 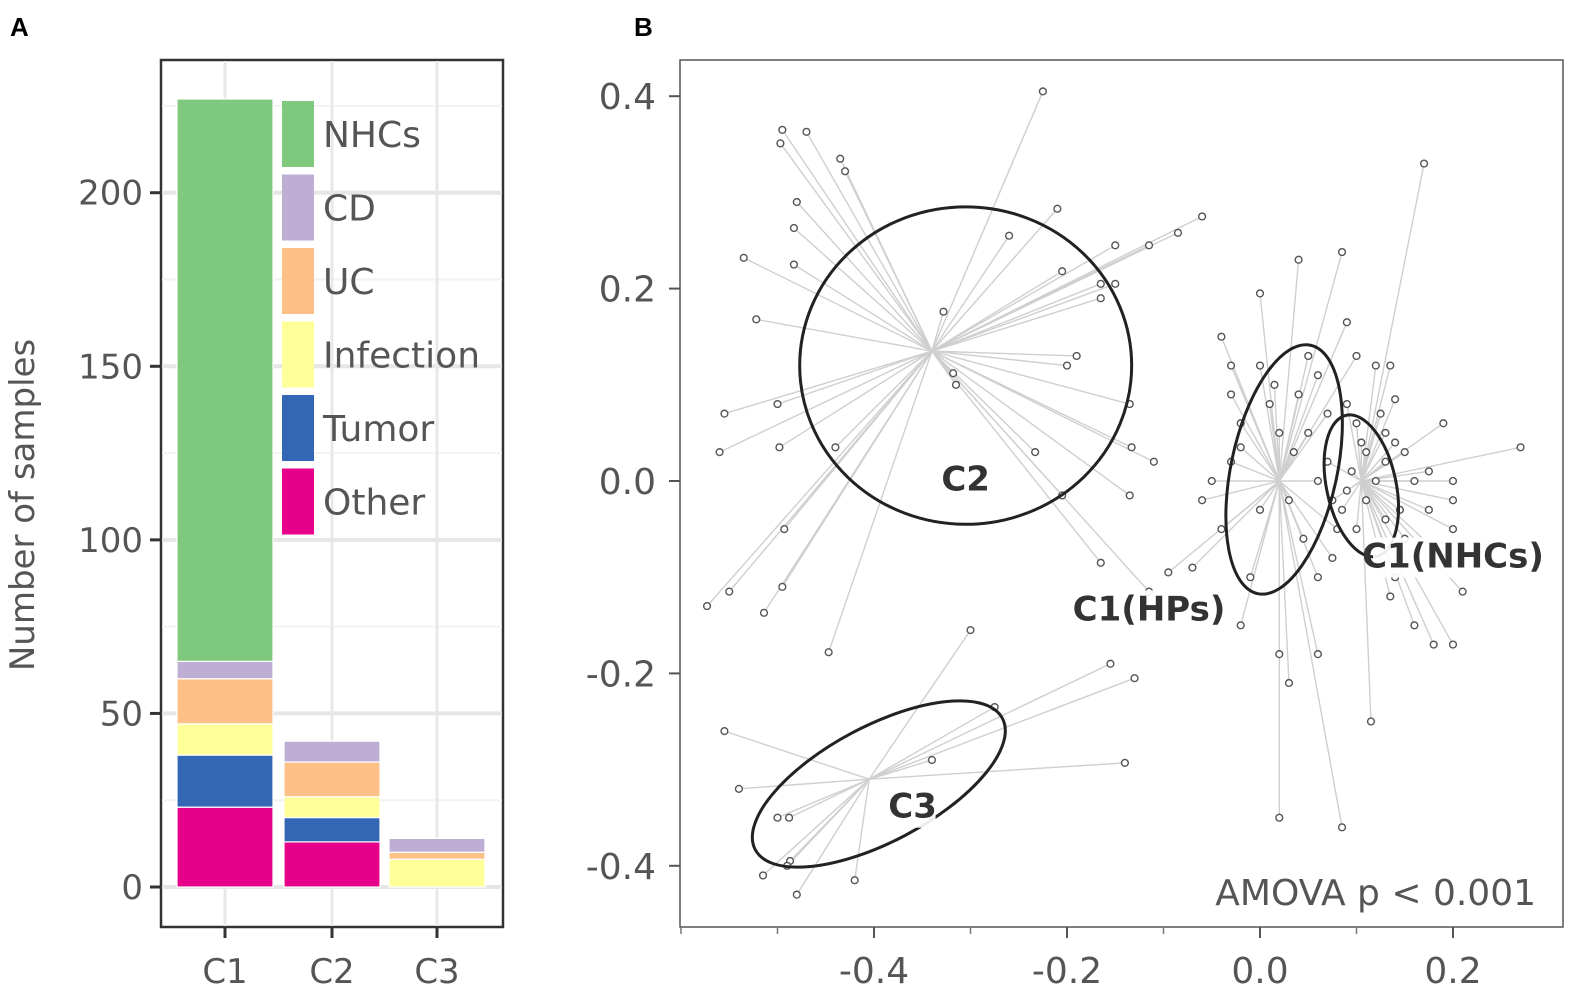 What do you see at coordinates (1453, 557) in the screenshot?
I see `cluster-label-c1-nhcs: C1(NHCs)` at bounding box center [1453, 557].